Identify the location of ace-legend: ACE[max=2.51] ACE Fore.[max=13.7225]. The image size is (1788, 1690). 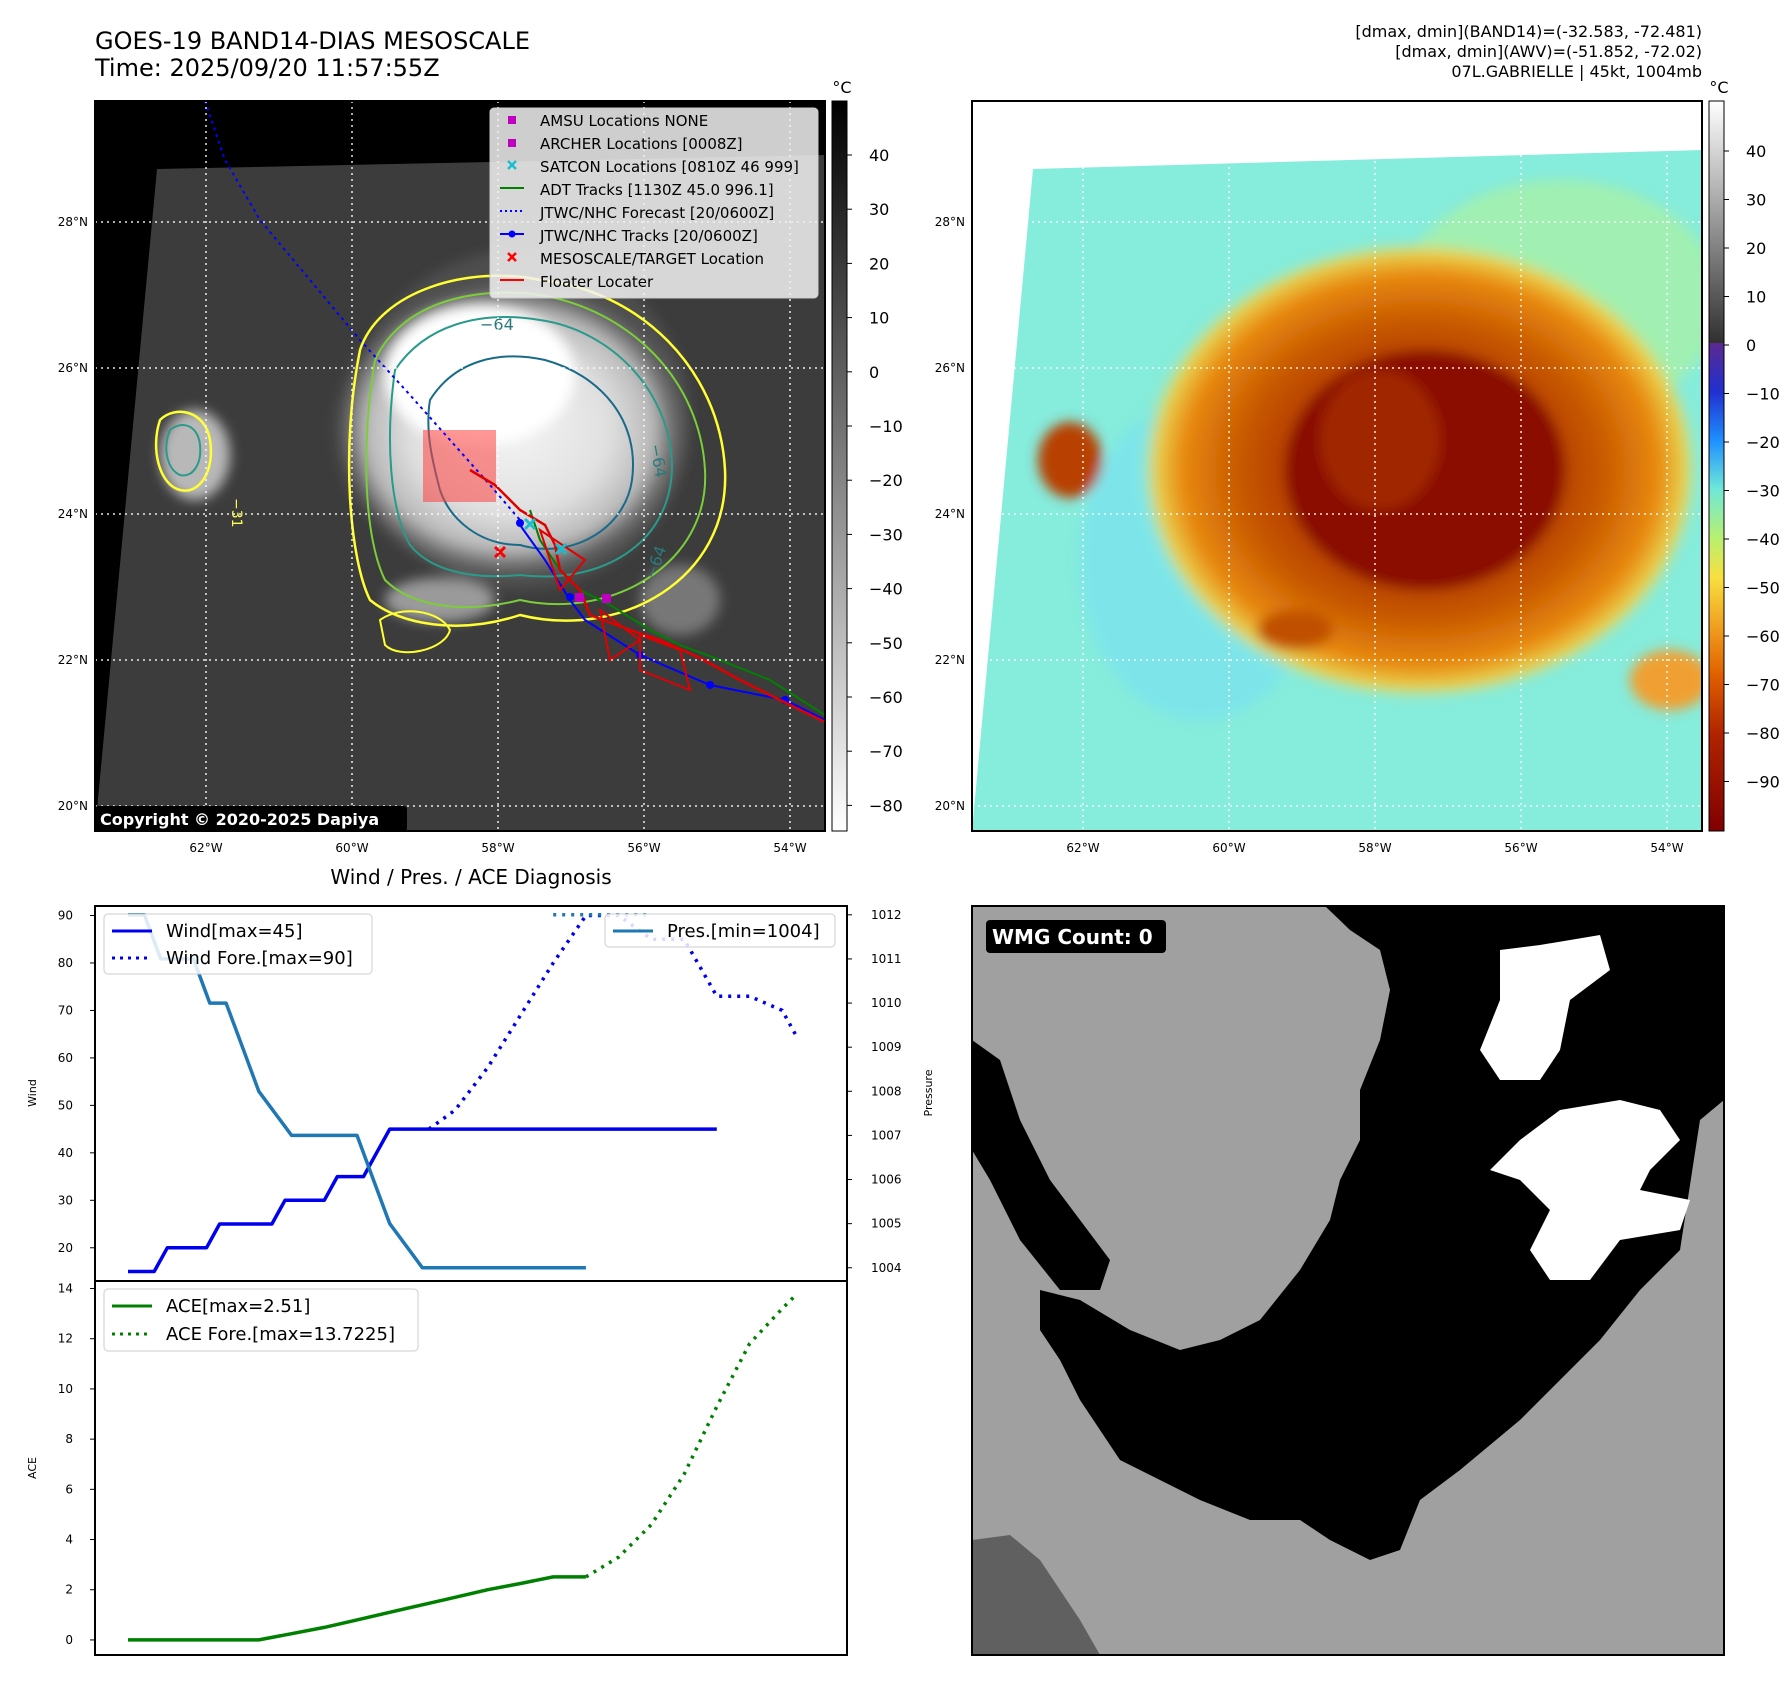
(261, 1320).